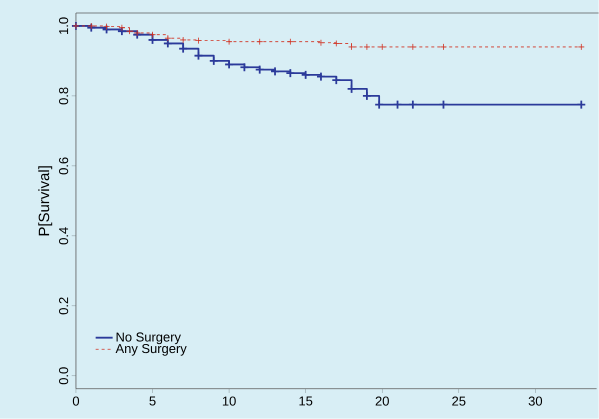 The width and height of the screenshot is (599, 419). What do you see at coordinates (63, 306) in the screenshot?
I see `y-tick-label: 0.2` at bounding box center [63, 306].